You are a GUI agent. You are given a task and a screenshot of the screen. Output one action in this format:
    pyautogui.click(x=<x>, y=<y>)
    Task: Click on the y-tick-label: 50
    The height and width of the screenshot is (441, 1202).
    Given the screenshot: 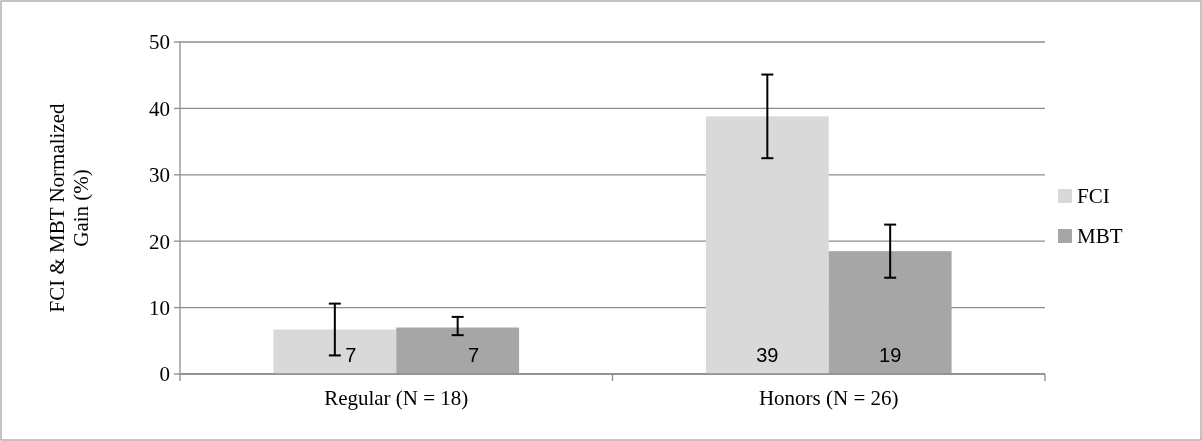 What is the action you would take?
    pyautogui.click(x=159, y=42)
    